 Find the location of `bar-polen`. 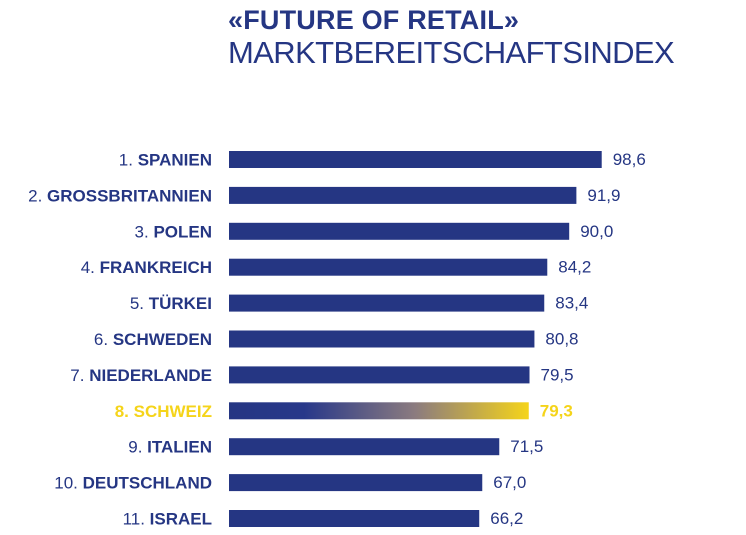

bar-polen is located at coordinates (399, 231).